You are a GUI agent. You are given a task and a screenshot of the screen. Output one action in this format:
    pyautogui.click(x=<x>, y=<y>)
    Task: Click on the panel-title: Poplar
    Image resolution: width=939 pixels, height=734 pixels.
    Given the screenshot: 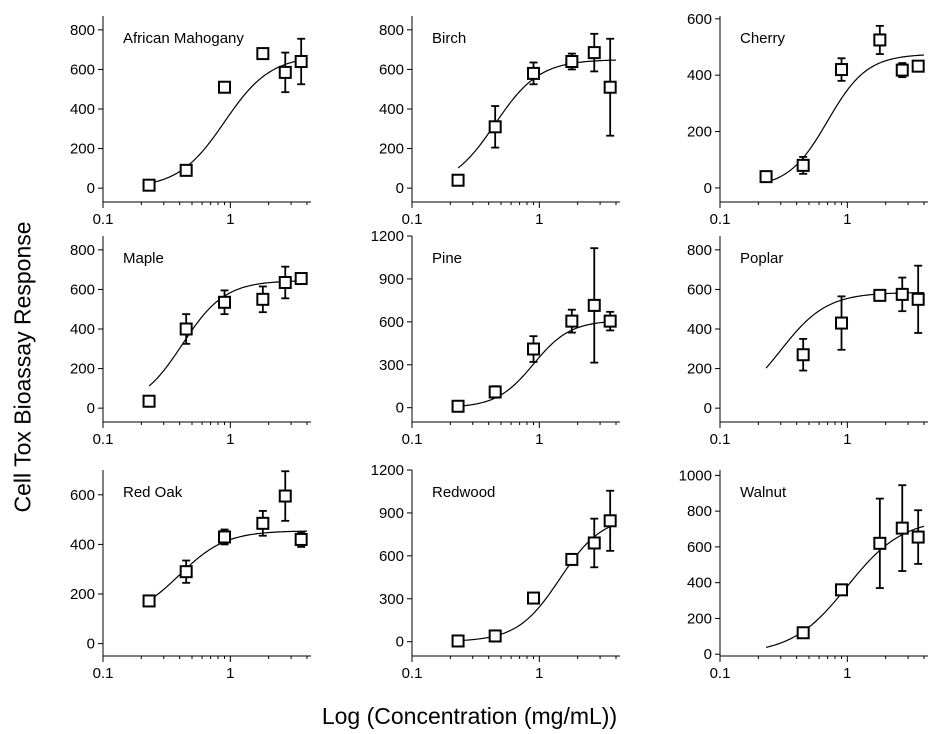 What is the action you would take?
    pyautogui.click(x=761, y=258)
    